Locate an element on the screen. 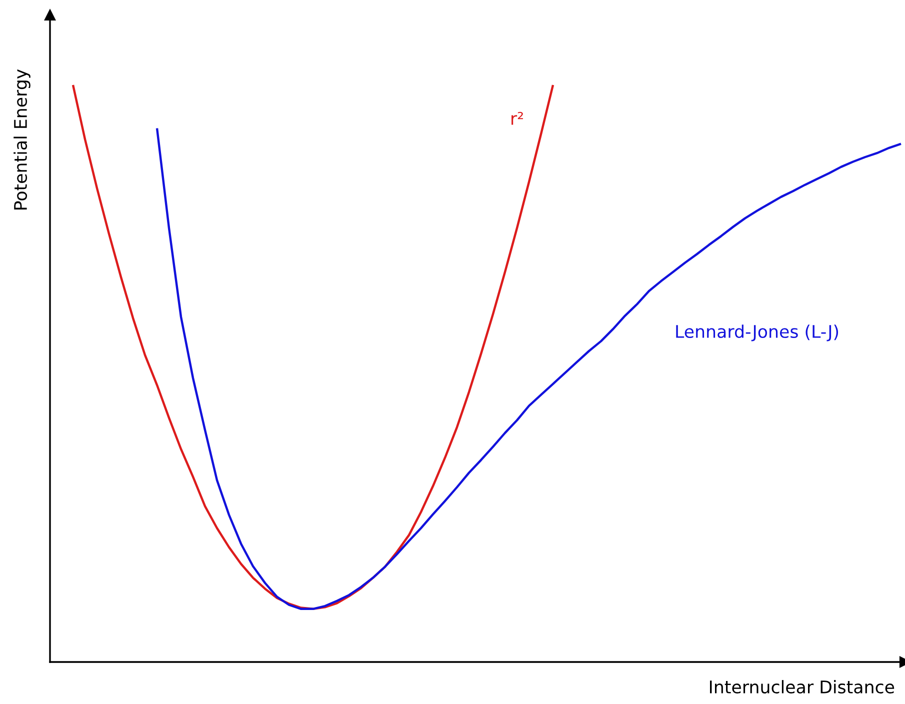 The height and width of the screenshot is (704, 905). x-axis-title: Internuclear Distance is located at coordinates (802, 687).